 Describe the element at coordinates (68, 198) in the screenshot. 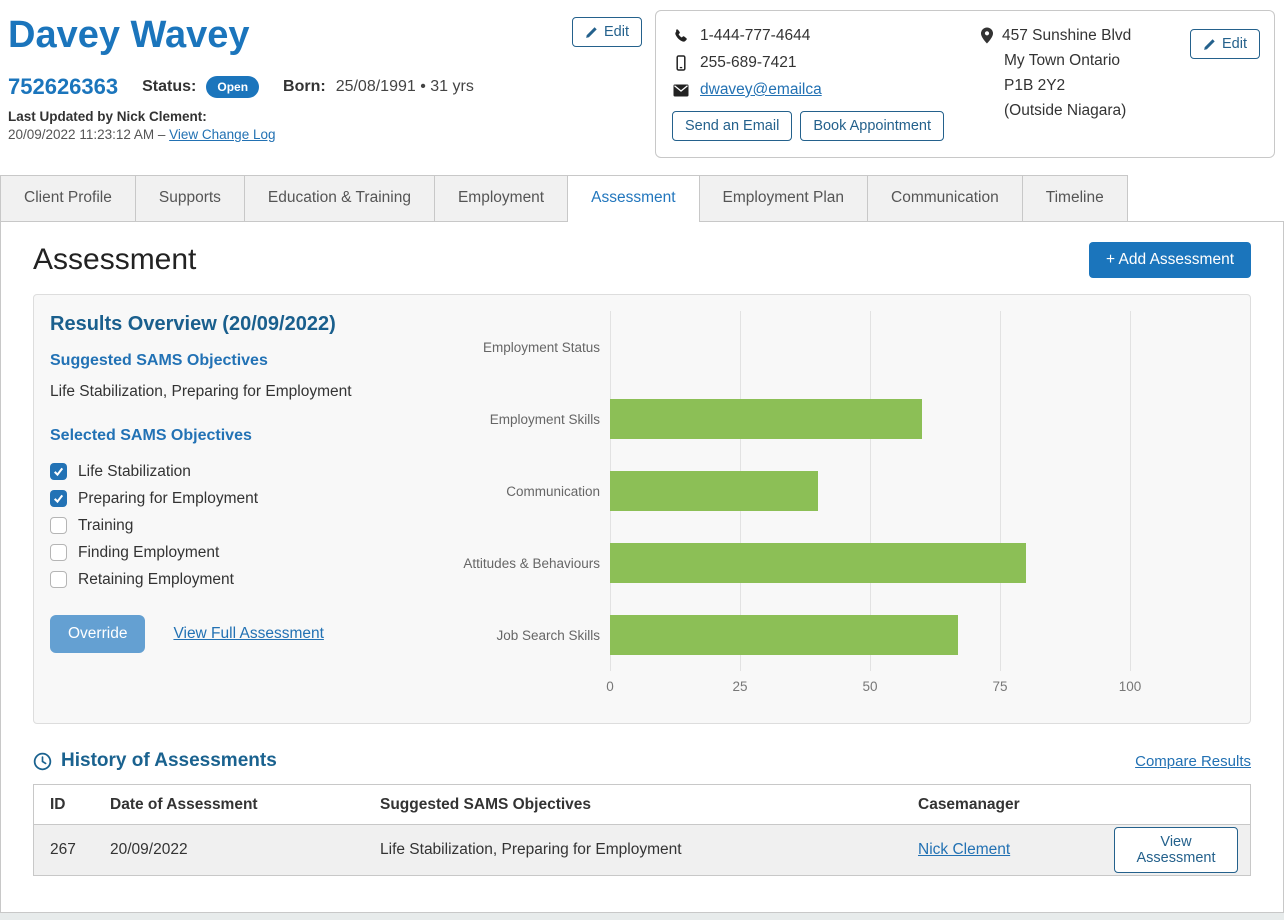

I see `tab-client-profile: Client Profile` at that location.